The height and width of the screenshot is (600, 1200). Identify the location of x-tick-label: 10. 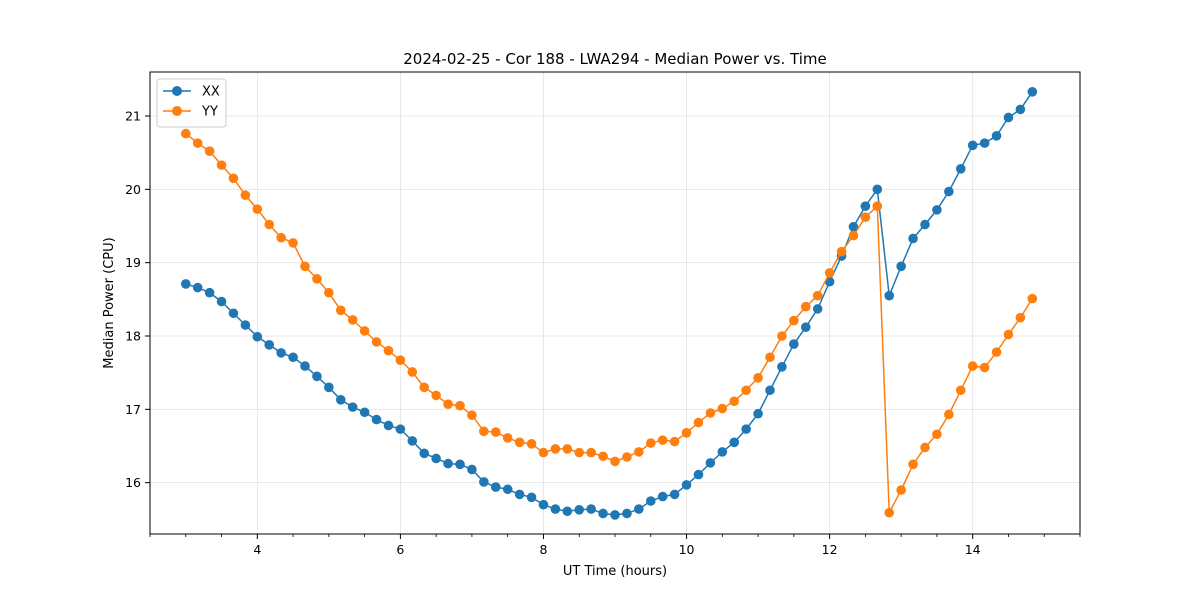
(687, 549).